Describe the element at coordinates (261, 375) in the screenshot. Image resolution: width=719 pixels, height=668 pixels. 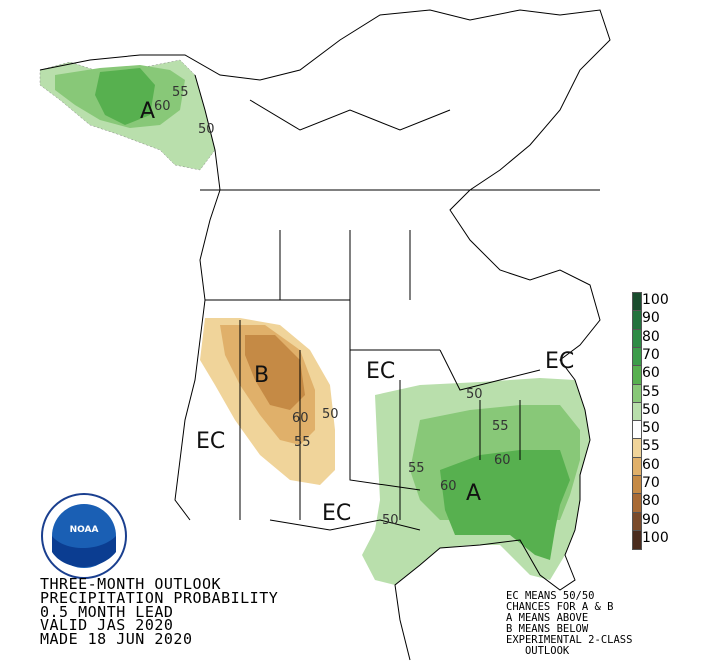
I see `b-northwest-label: B` at that location.